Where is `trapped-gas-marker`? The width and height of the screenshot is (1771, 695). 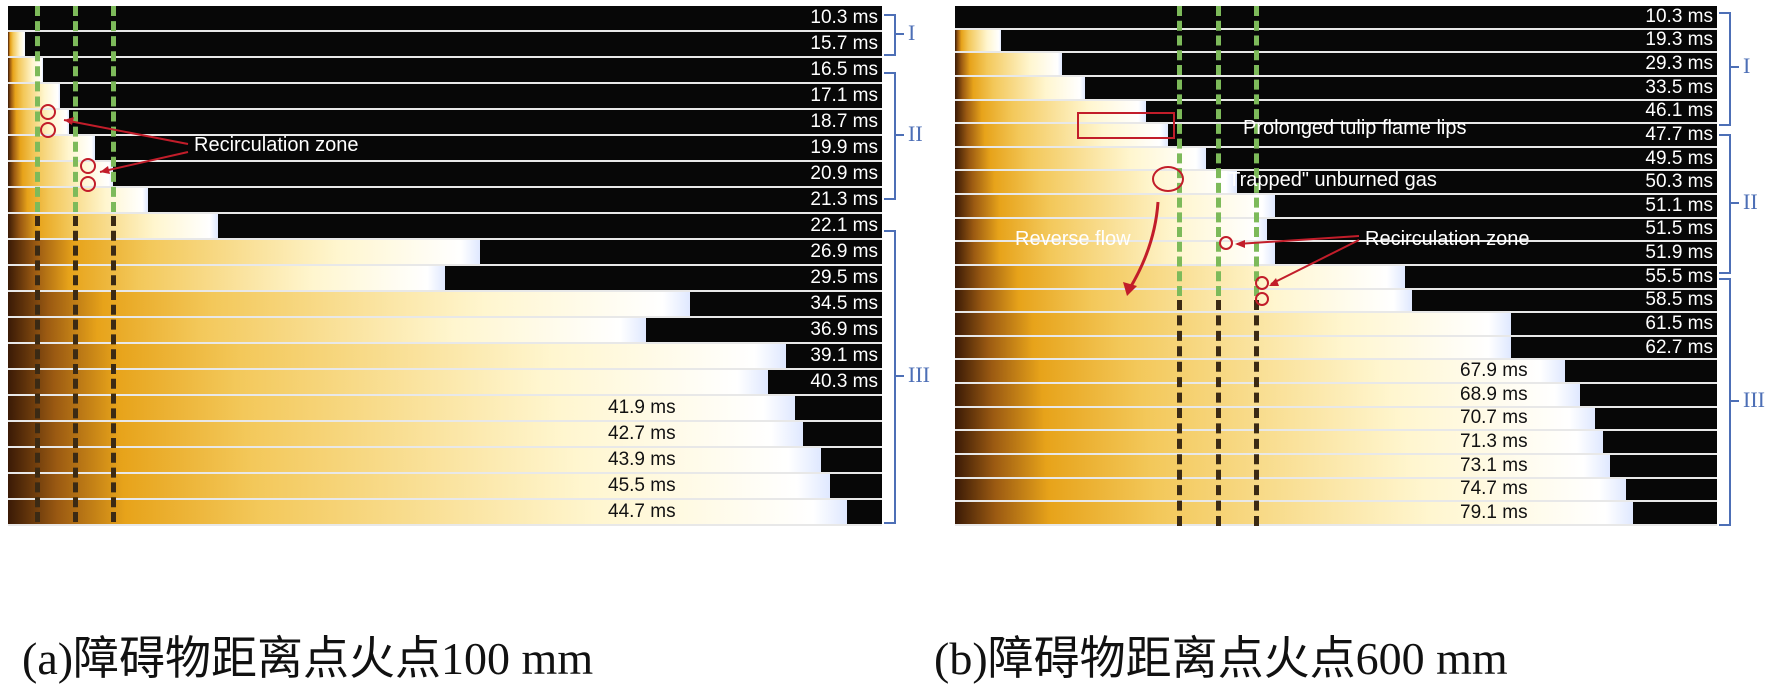
trapped-gas-marker is located at coordinates (1168, 179).